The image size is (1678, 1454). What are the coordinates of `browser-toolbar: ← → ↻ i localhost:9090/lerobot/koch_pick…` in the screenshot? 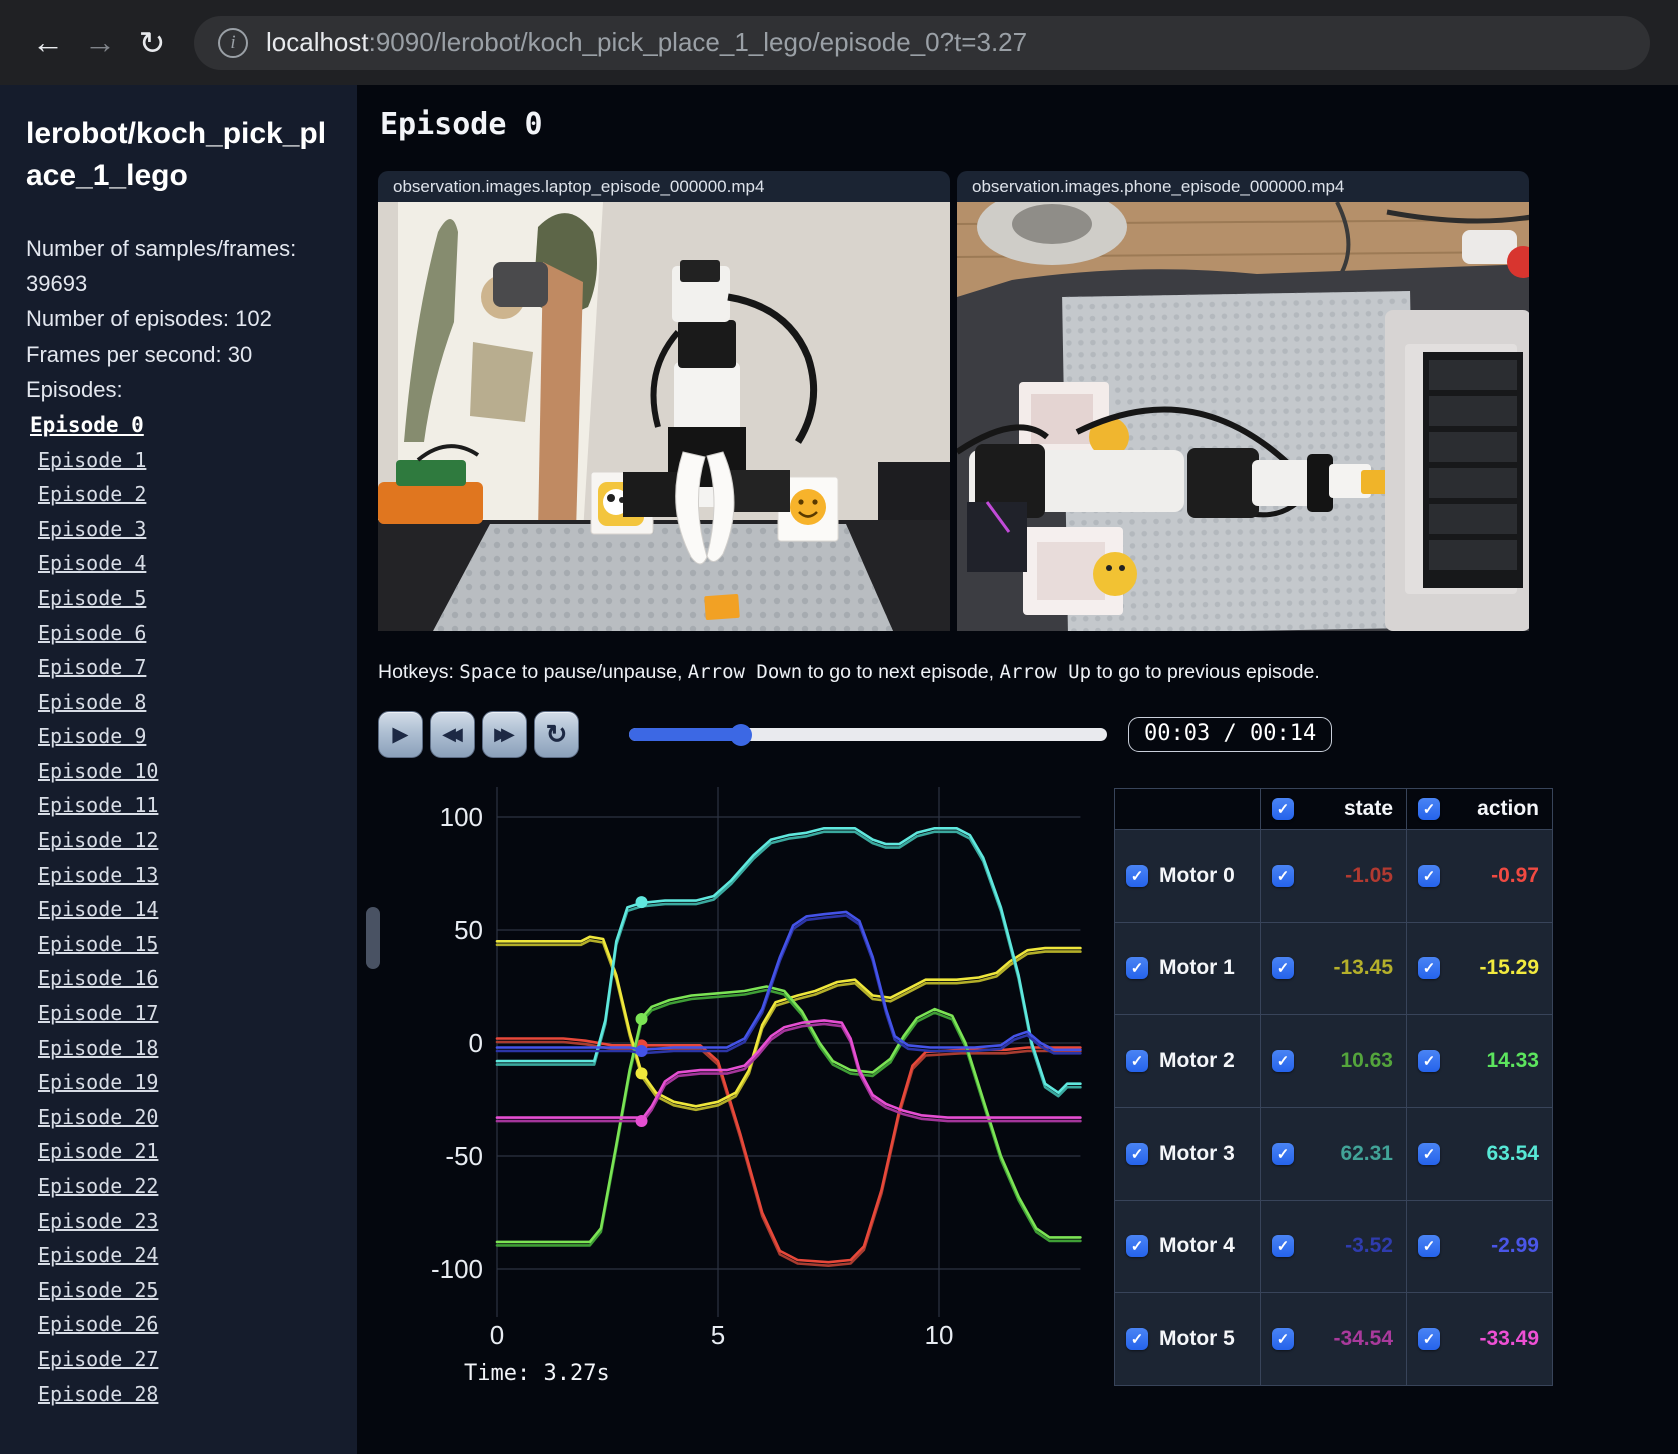 It's located at (839, 42).